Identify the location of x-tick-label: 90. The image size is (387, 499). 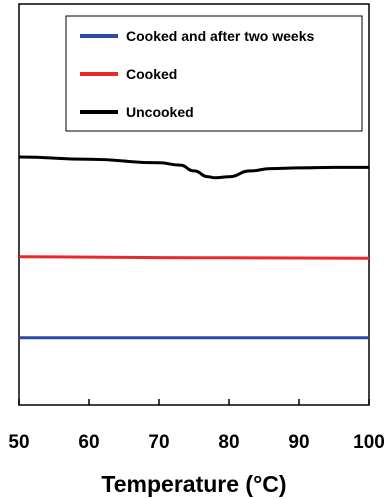
(298, 442).